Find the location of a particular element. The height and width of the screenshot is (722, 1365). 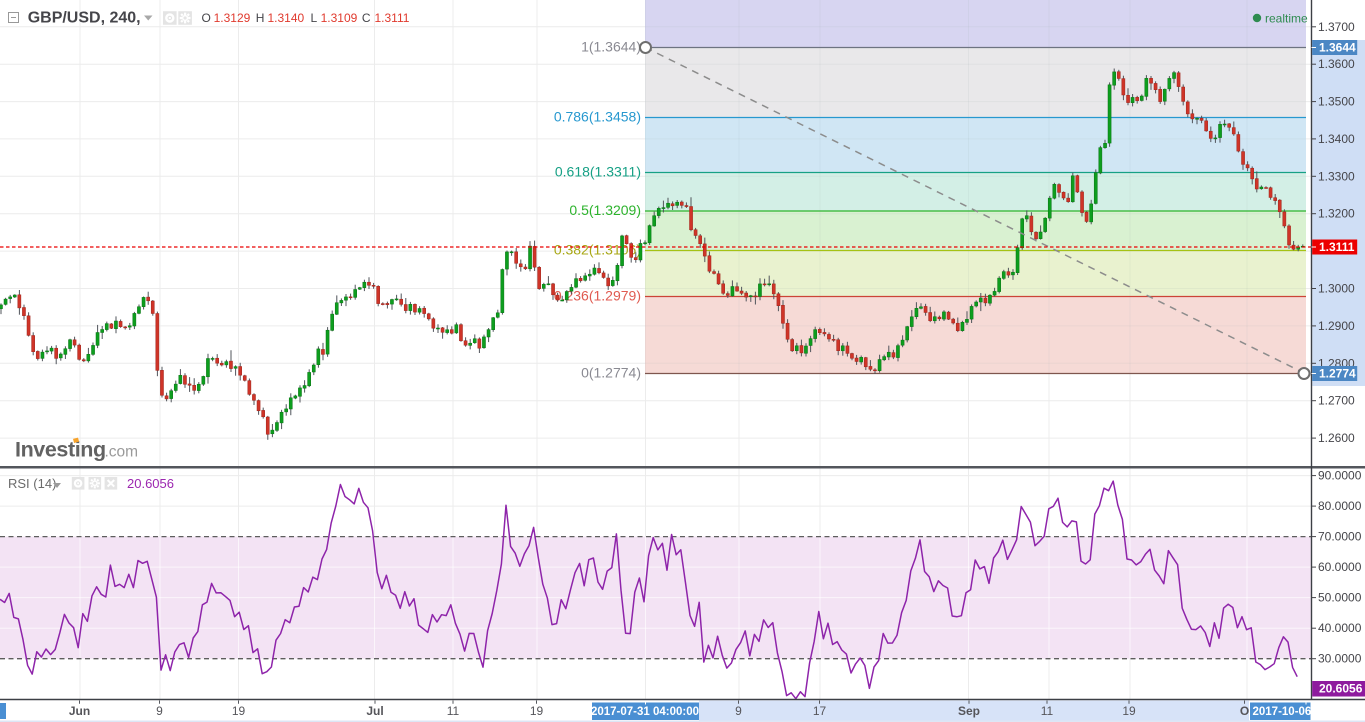

svg-text: 2017-07-31 04:00:00 is located at coordinates (645, 712).